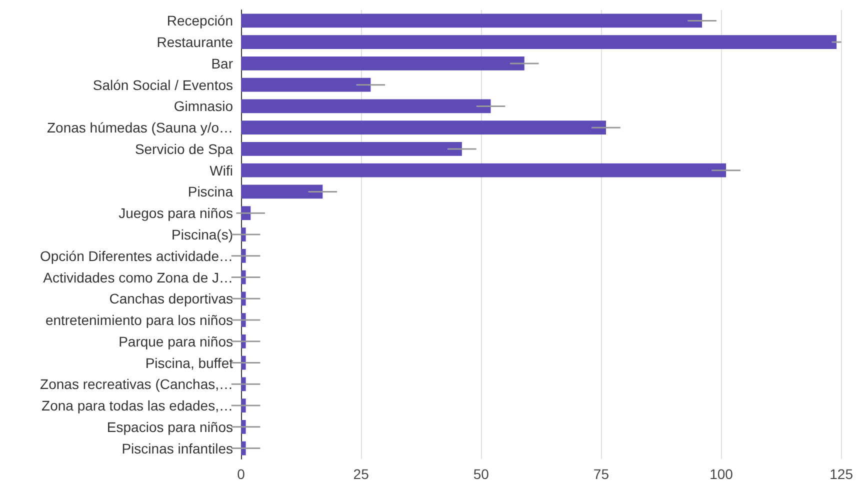  What do you see at coordinates (169, 426) in the screenshot?
I see `y-tick-label: Espacios para niños` at bounding box center [169, 426].